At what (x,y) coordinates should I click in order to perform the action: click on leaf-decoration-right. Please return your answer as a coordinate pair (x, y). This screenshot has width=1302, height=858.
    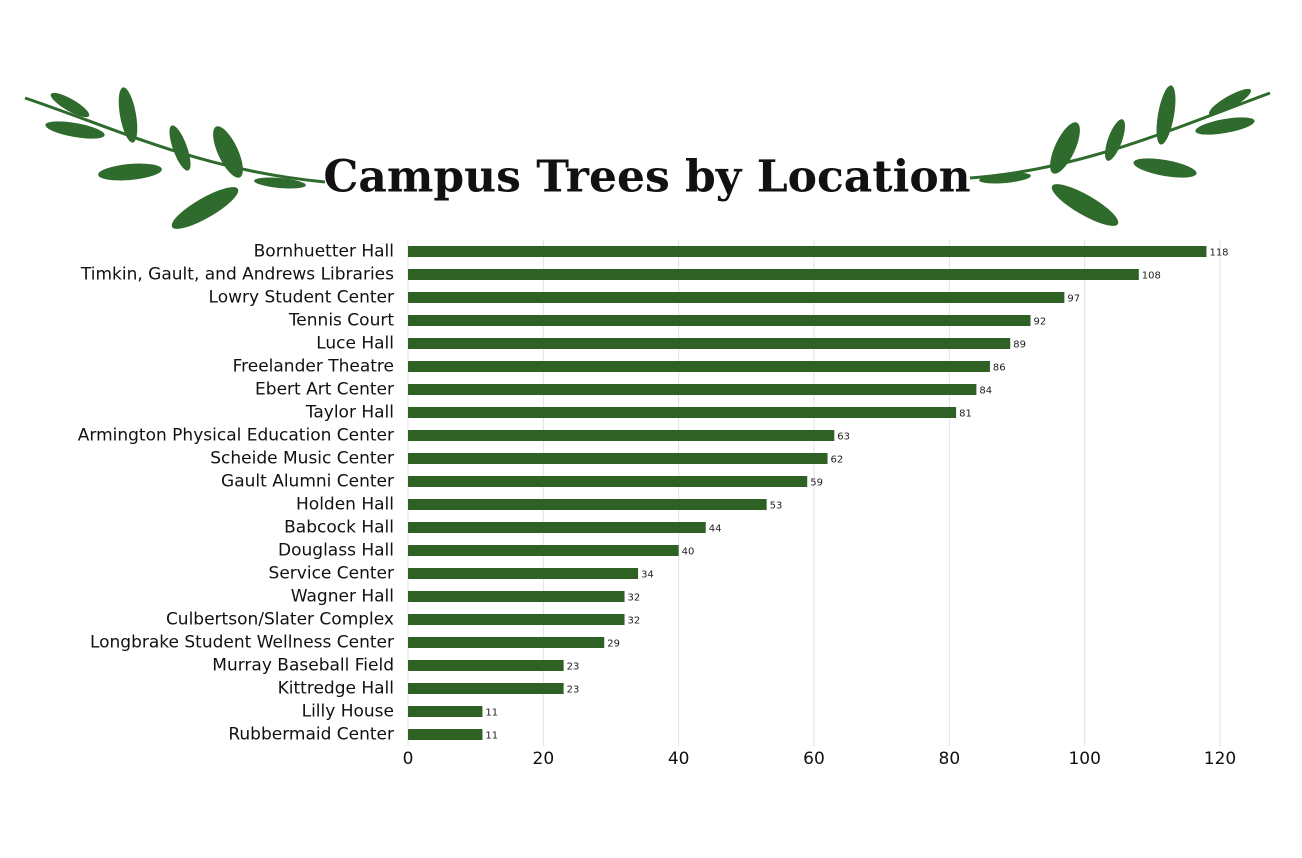
    Looking at the image, I should click on (1120, 155).